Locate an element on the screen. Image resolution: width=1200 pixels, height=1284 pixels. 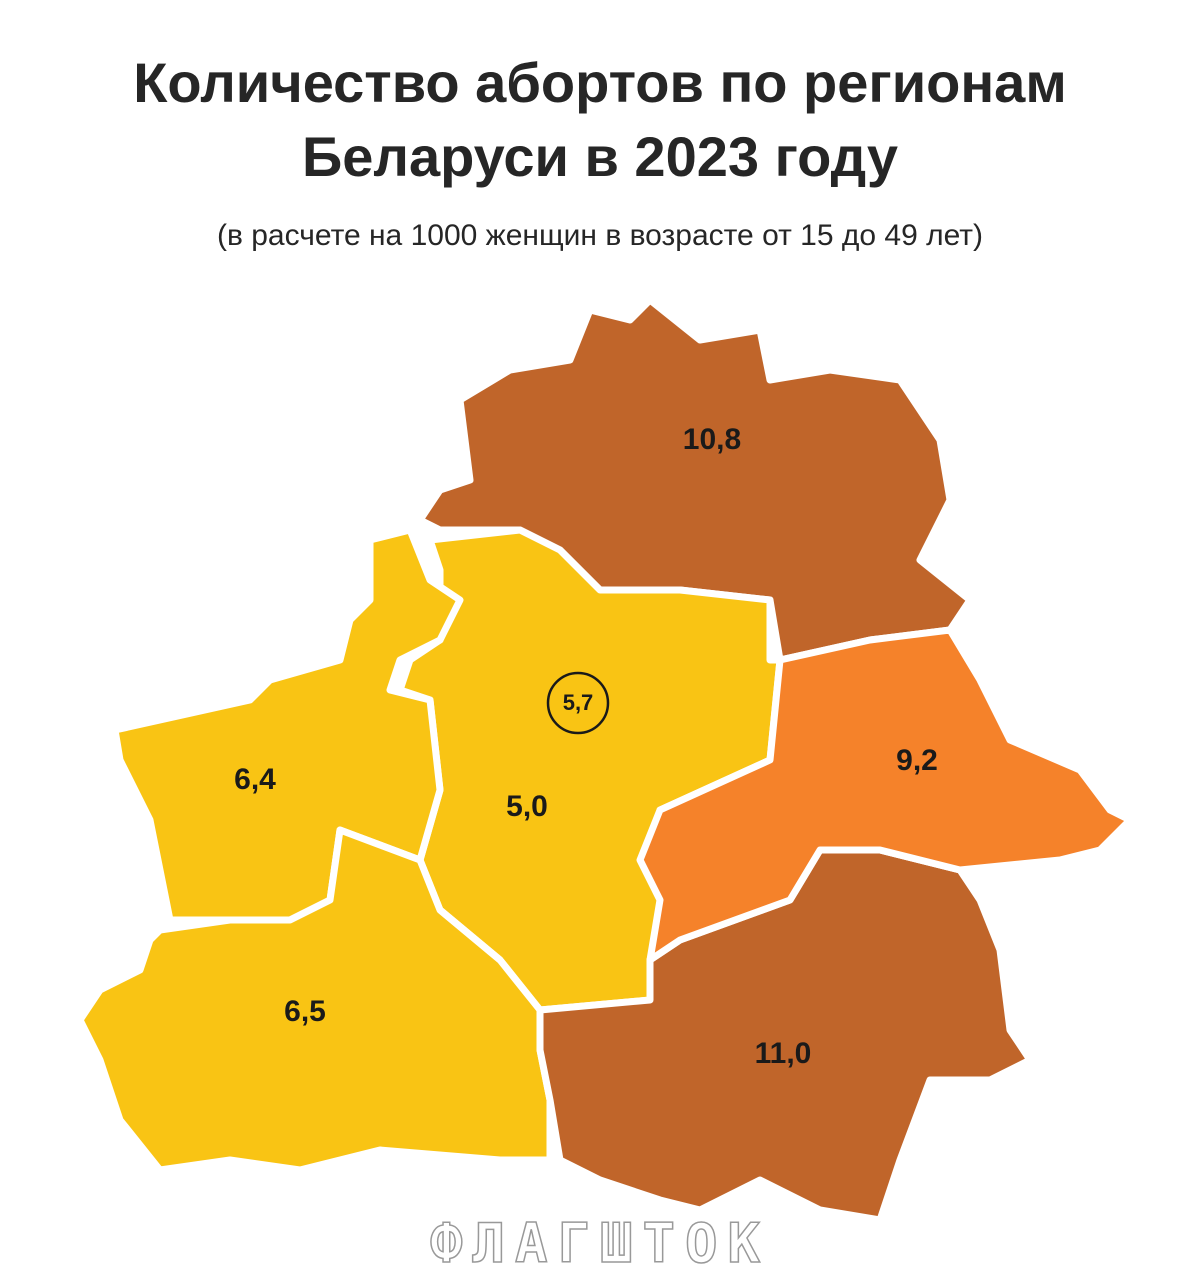
region-label: 6,4 is located at coordinates (255, 779).